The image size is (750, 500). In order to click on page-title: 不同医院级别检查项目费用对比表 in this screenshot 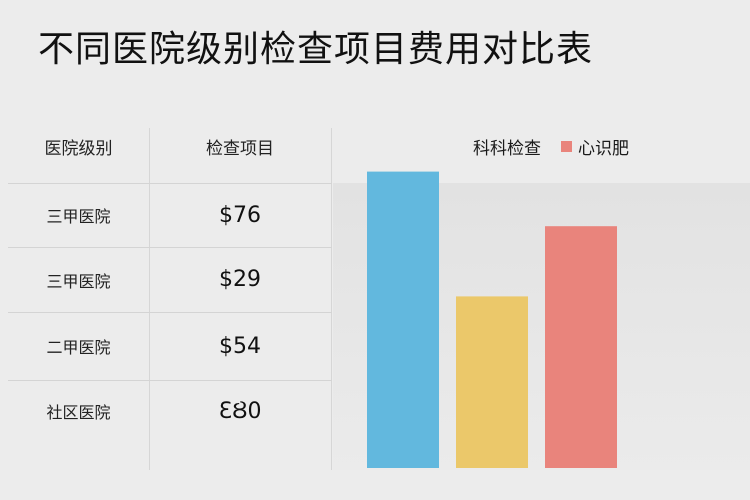, I will do `click(316, 49)`.